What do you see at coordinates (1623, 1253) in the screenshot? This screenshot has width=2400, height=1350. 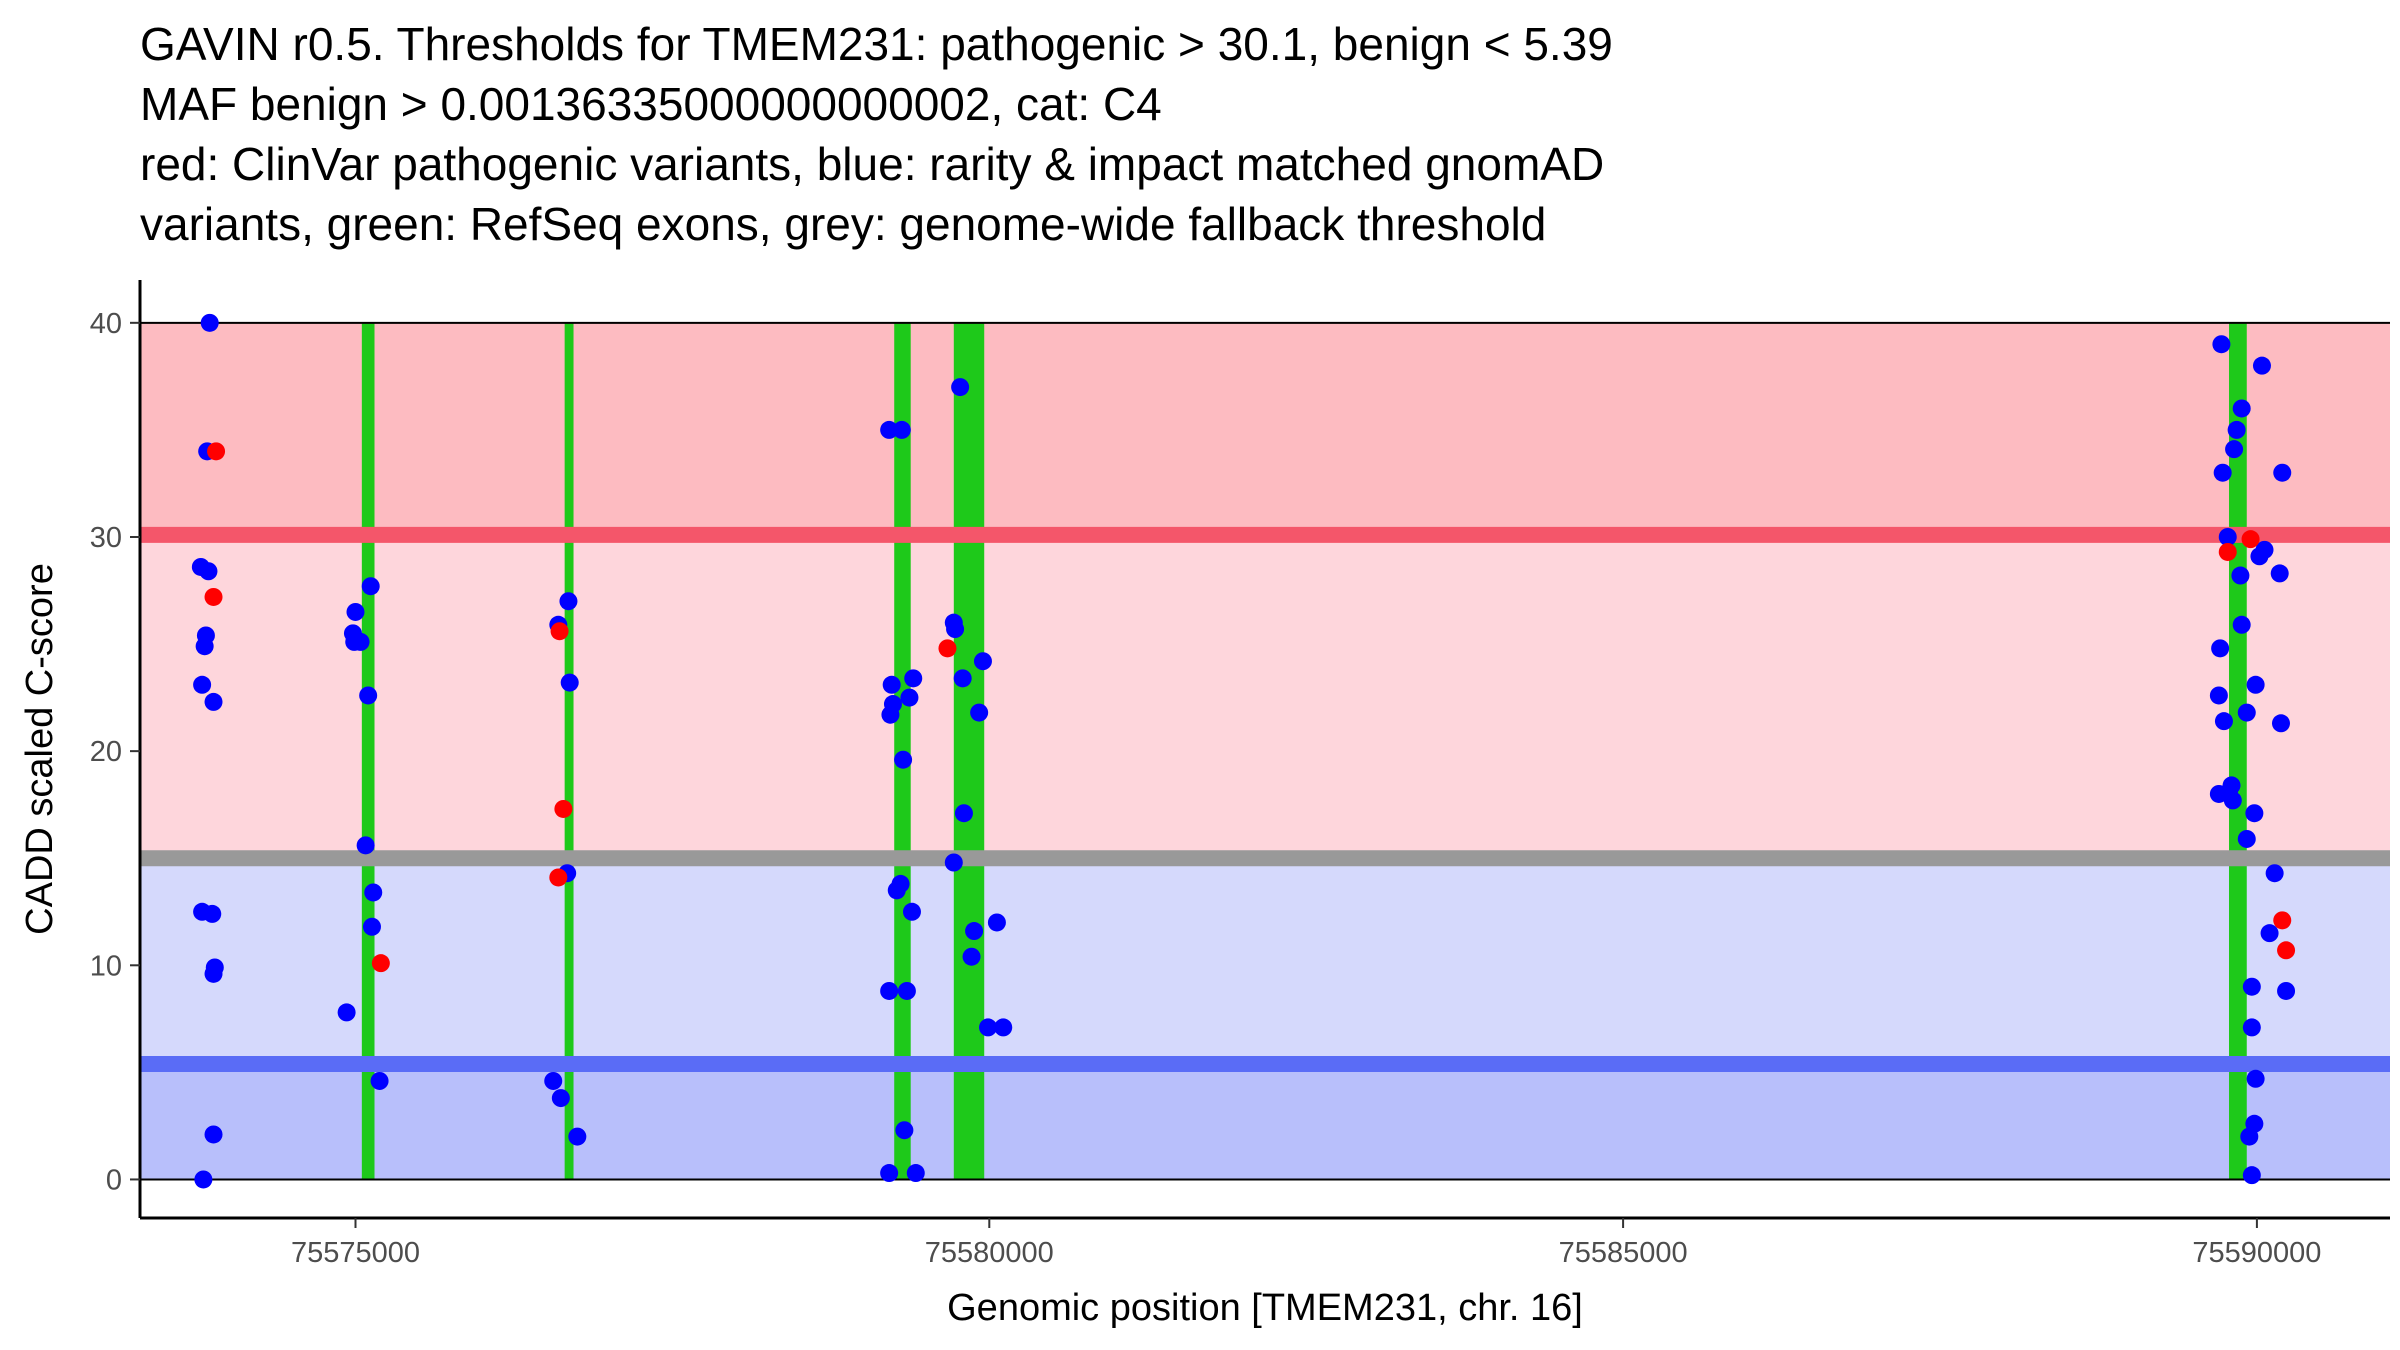 I see `x-tick-label: 75585000` at bounding box center [1623, 1253].